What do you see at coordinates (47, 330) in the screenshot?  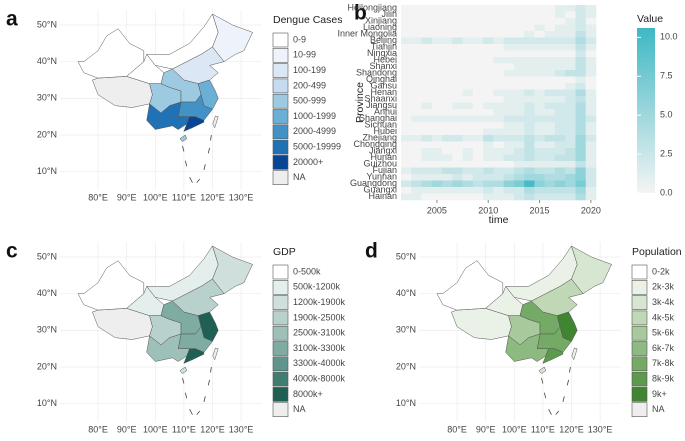 I see `y-tick-label: 30°N` at bounding box center [47, 330].